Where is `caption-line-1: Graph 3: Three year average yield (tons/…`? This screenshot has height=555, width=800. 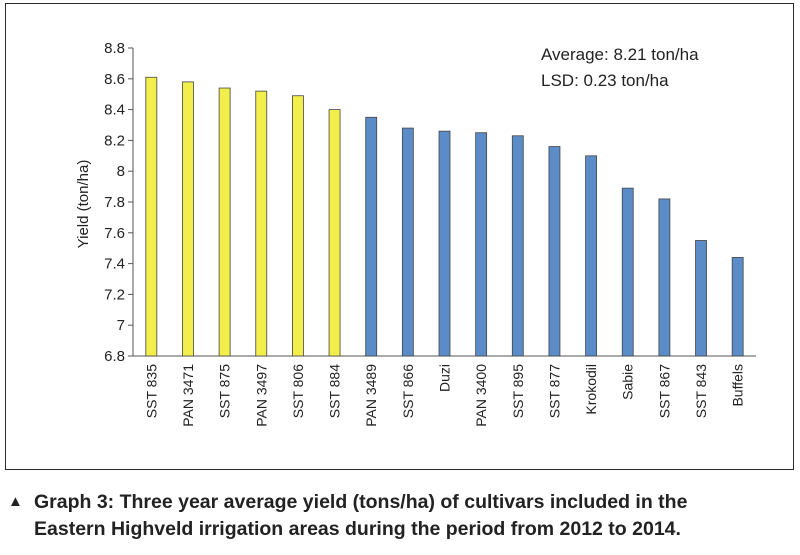 caption-line-1: Graph 3: Three year average yield (tons/… is located at coordinates (361, 502).